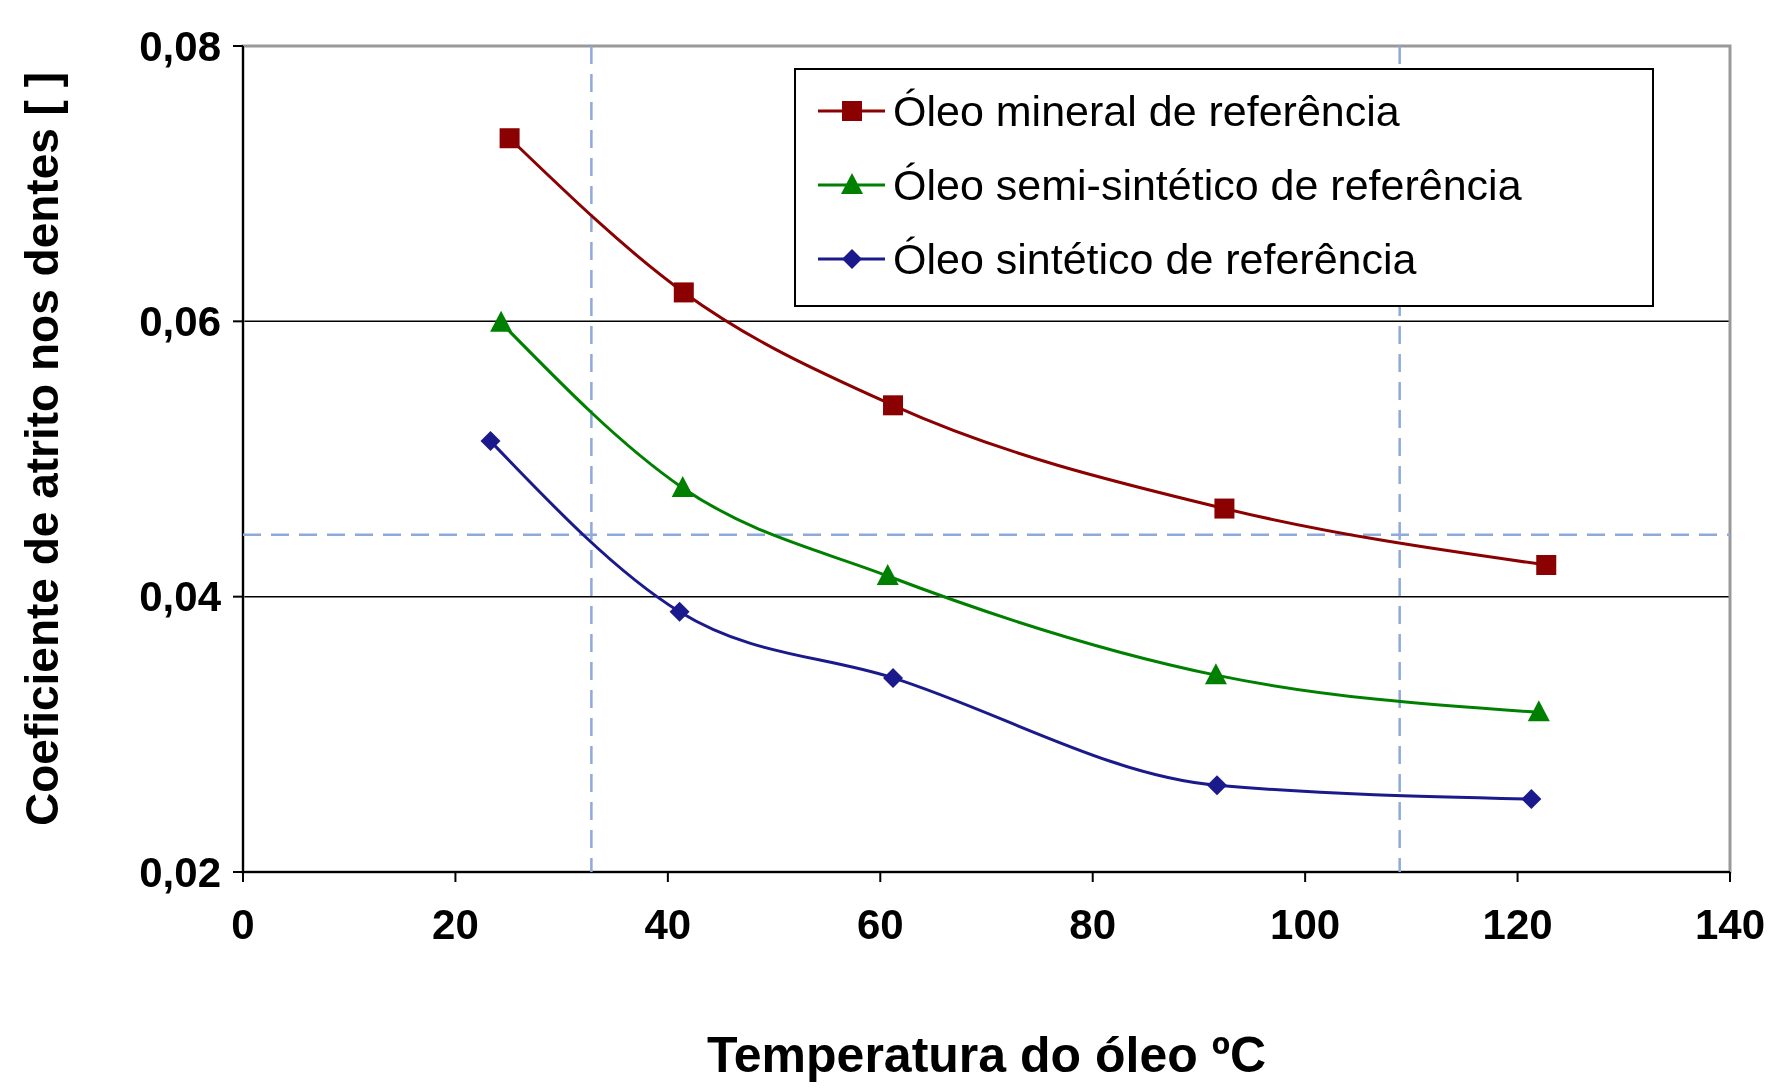 Image resolution: width=1773 pixels, height=1089 pixels. Describe the element at coordinates (455, 924) in the screenshot. I see `x-tick-label: 20` at that location.